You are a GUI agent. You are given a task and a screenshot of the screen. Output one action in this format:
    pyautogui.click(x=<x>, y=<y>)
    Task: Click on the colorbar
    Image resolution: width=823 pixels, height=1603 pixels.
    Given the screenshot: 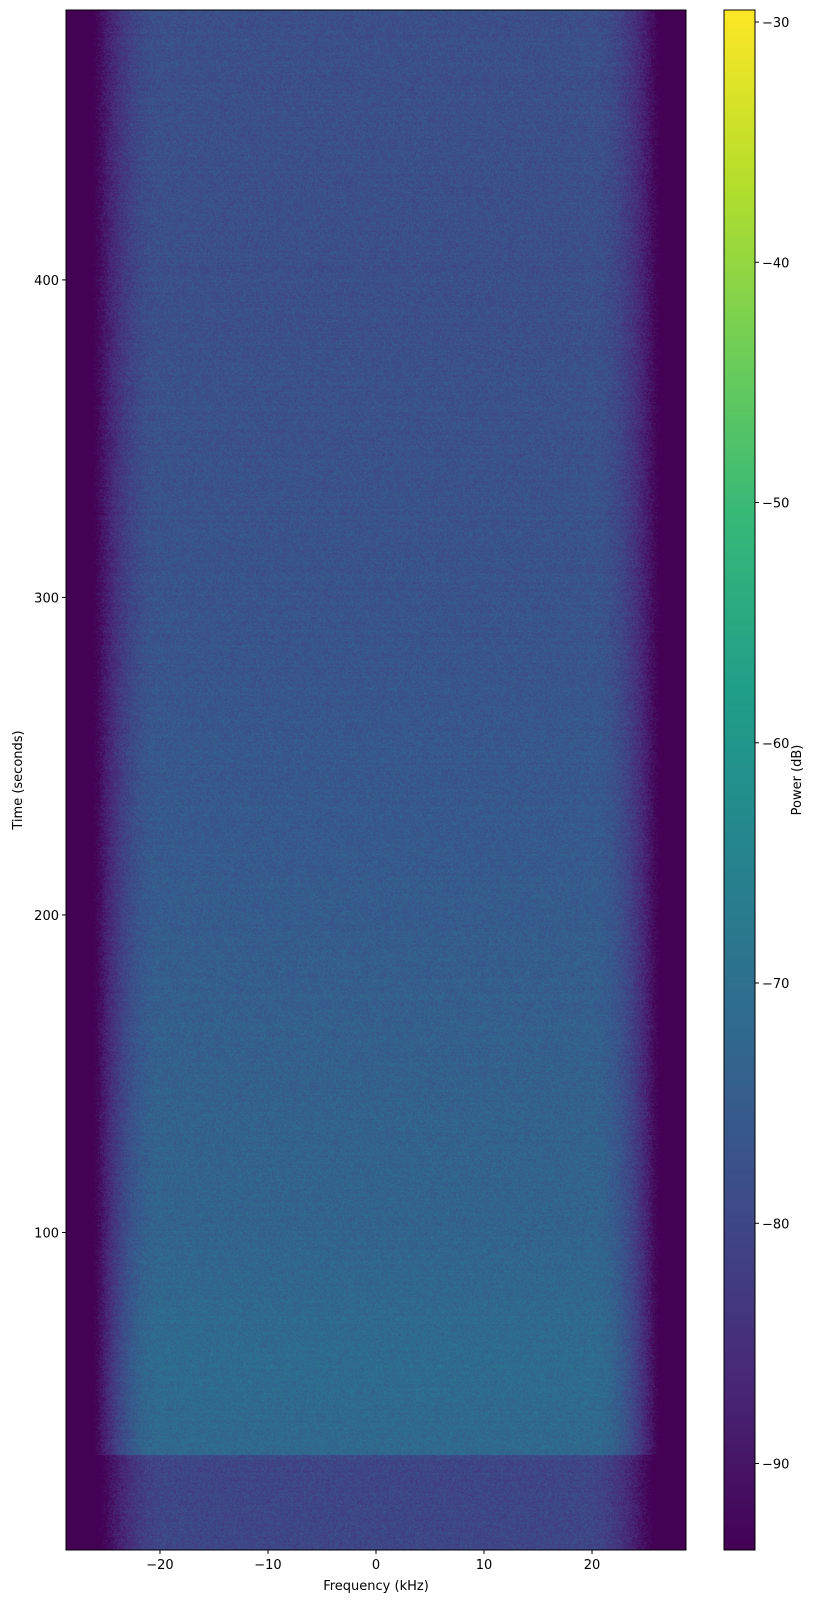 What is the action you would take?
    pyautogui.click(x=739, y=780)
    